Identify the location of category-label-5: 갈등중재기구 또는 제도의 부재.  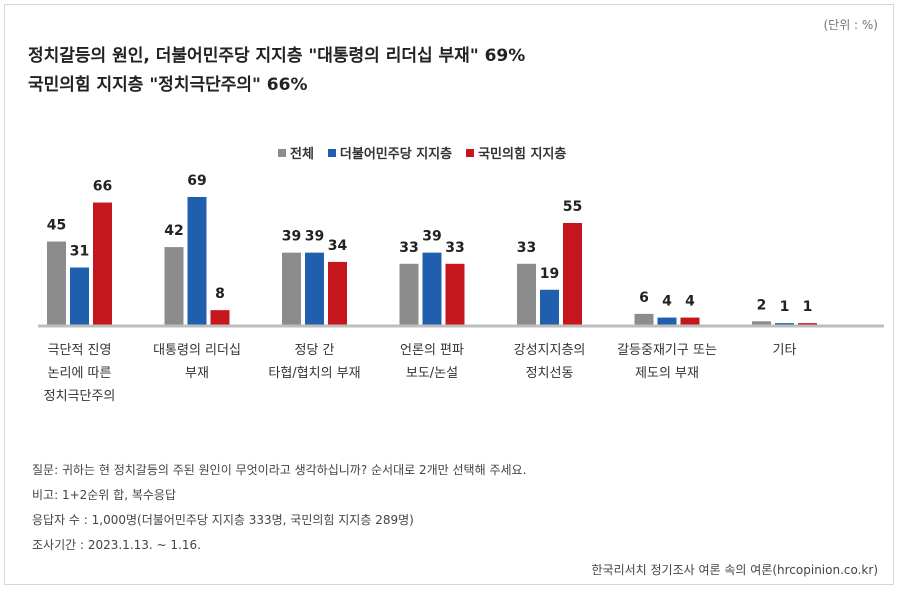
(667, 362).